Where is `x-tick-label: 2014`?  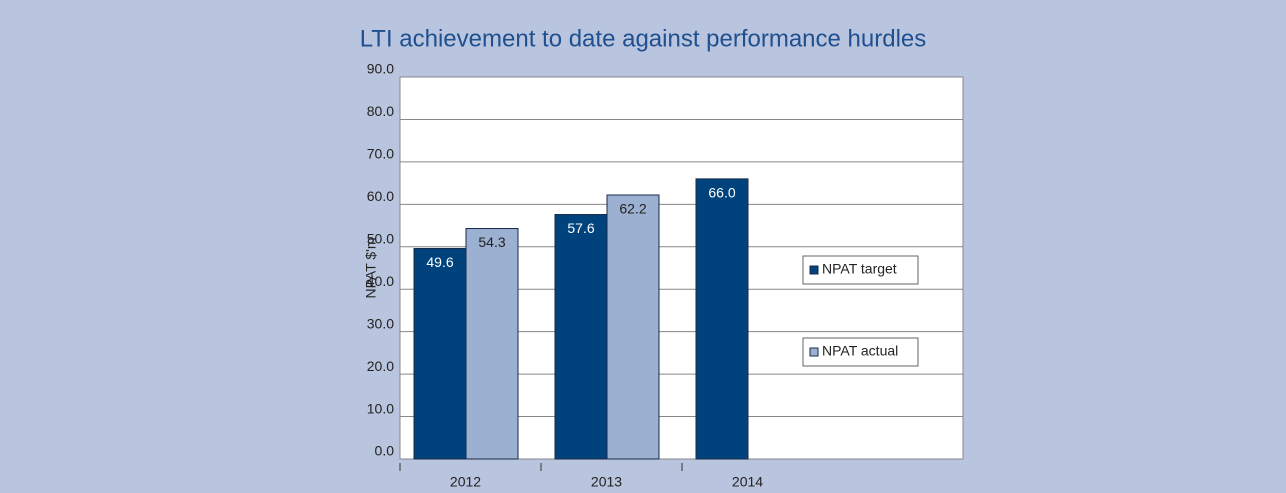
x-tick-label: 2014 is located at coordinates (747, 482).